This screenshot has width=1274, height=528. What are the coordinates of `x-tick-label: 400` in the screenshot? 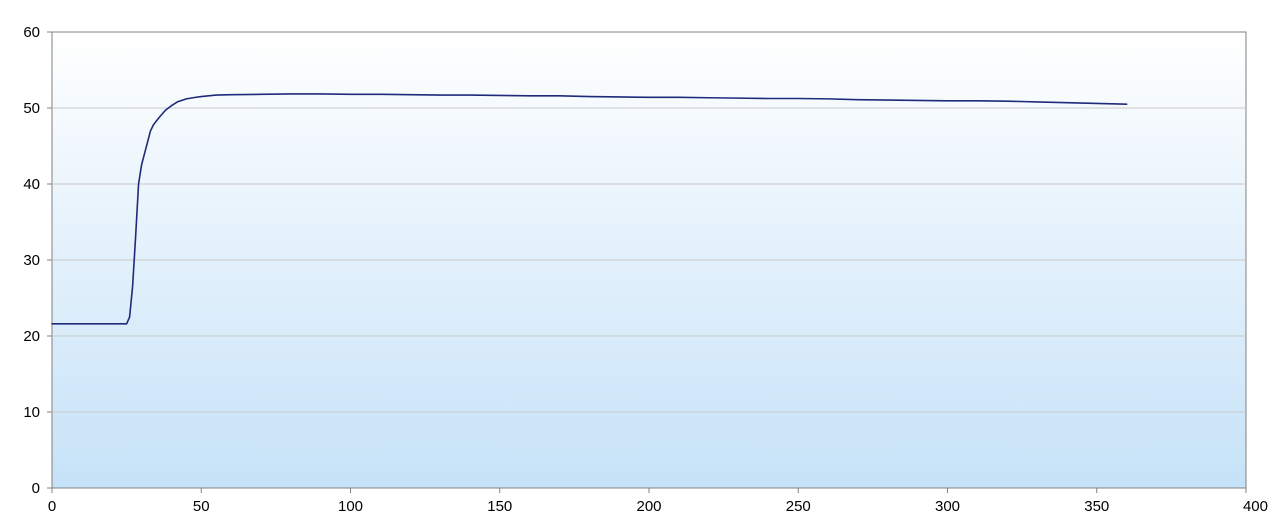 It's located at (1255, 506).